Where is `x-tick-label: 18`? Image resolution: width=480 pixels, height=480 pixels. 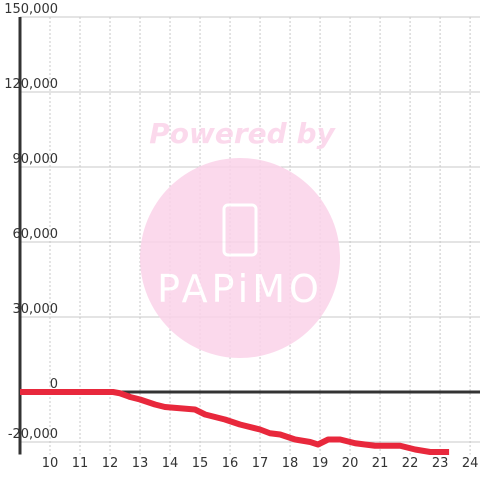
x-tick-label: 18 is located at coordinates (290, 463).